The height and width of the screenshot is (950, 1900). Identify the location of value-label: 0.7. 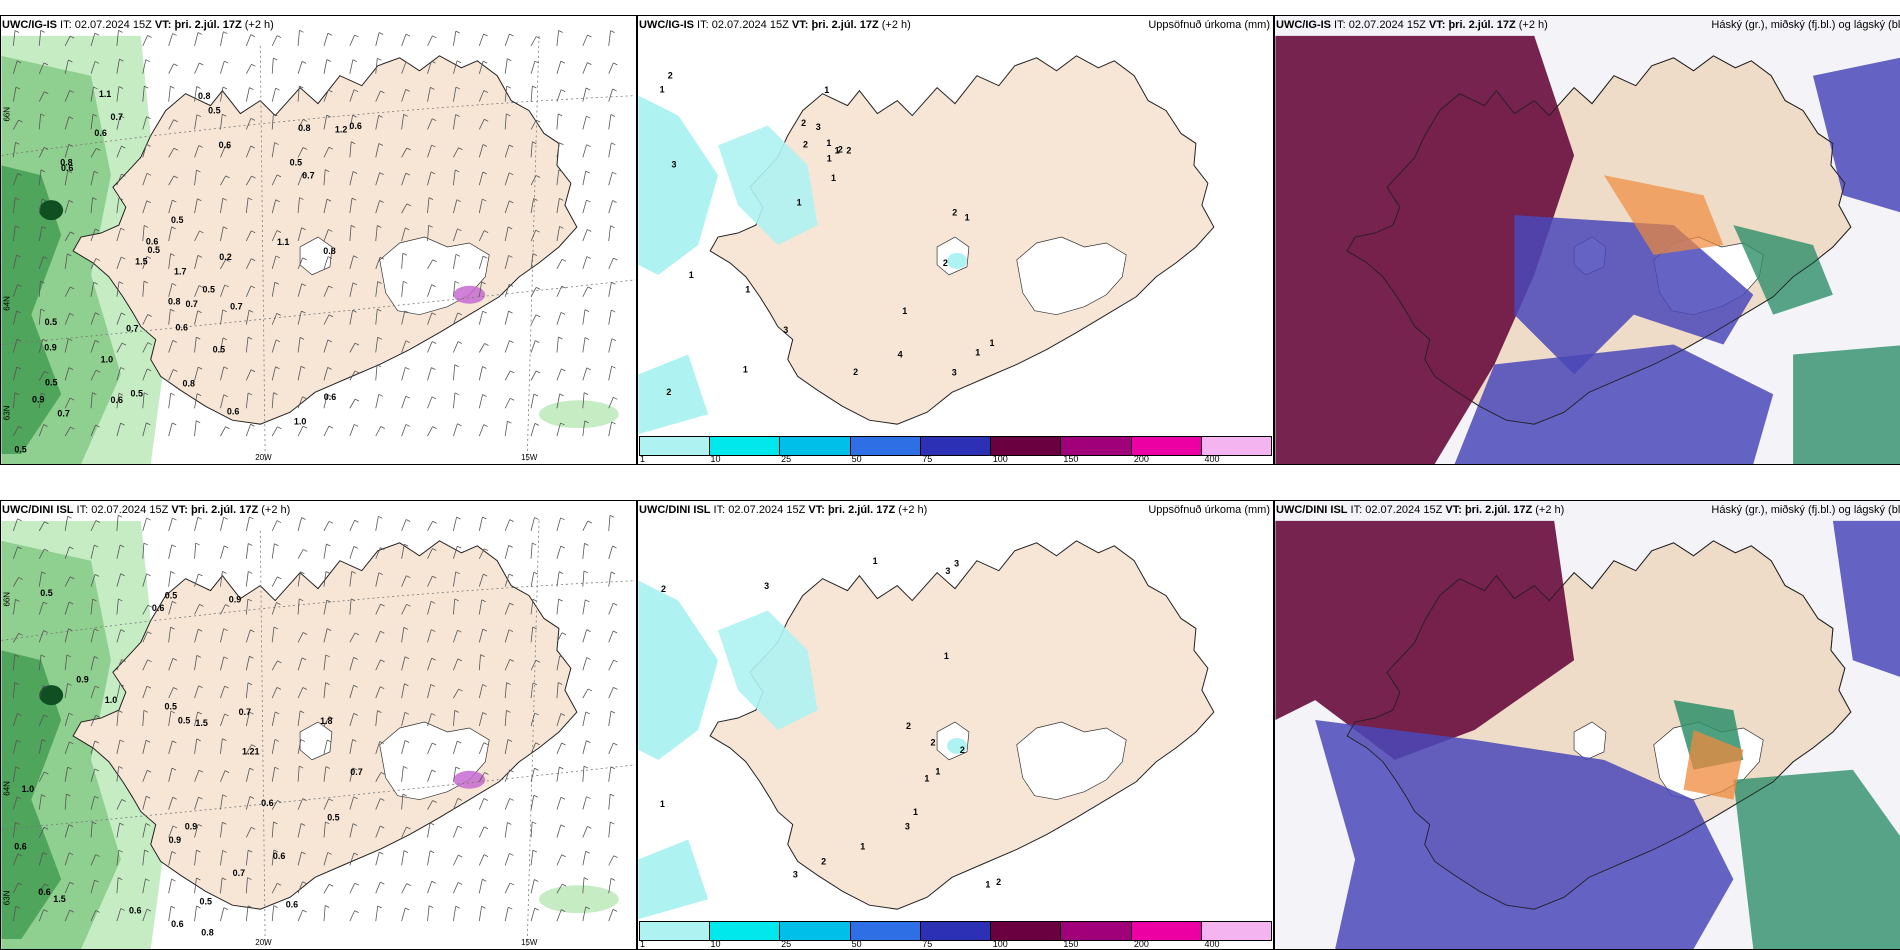
(308, 175).